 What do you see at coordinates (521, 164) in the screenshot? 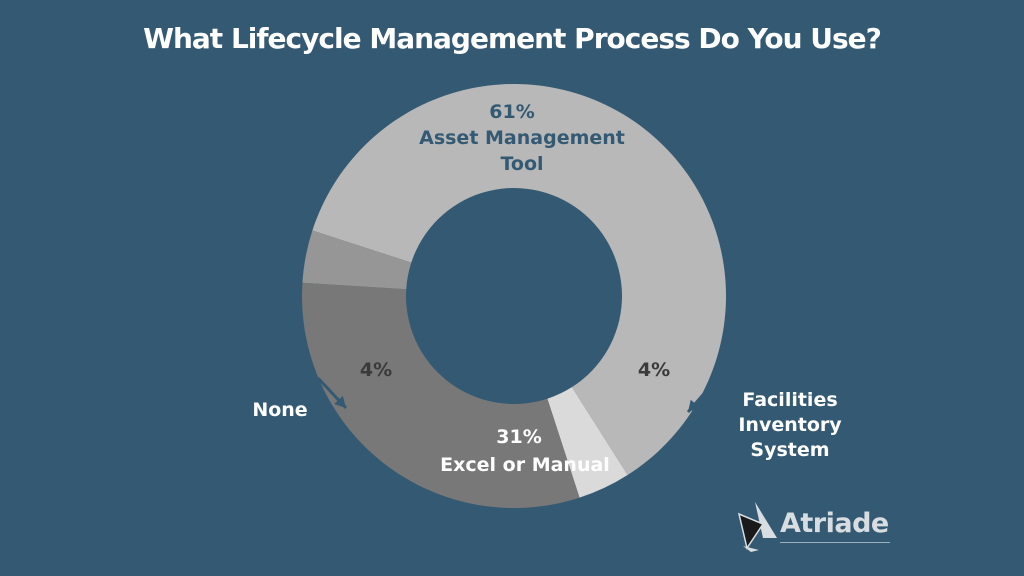
I see `slice-label-asset-management-tool: Tool` at bounding box center [521, 164].